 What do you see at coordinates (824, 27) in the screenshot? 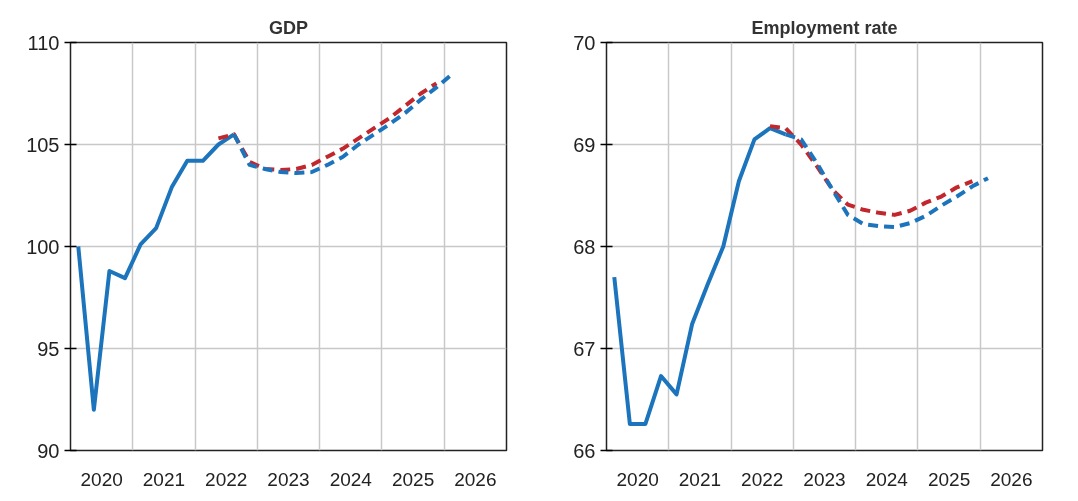
I see `chart-title: Employment rate` at bounding box center [824, 27].